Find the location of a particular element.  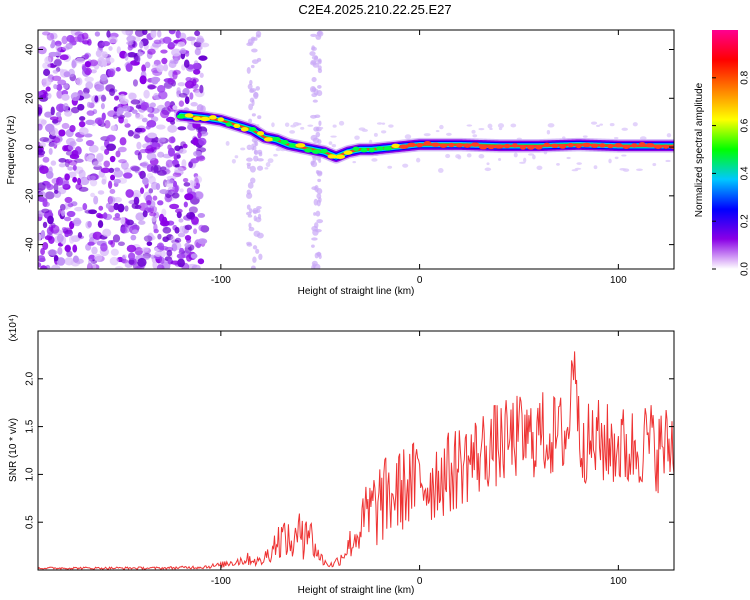

y-tick-label: 40 is located at coordinates (30, 50).